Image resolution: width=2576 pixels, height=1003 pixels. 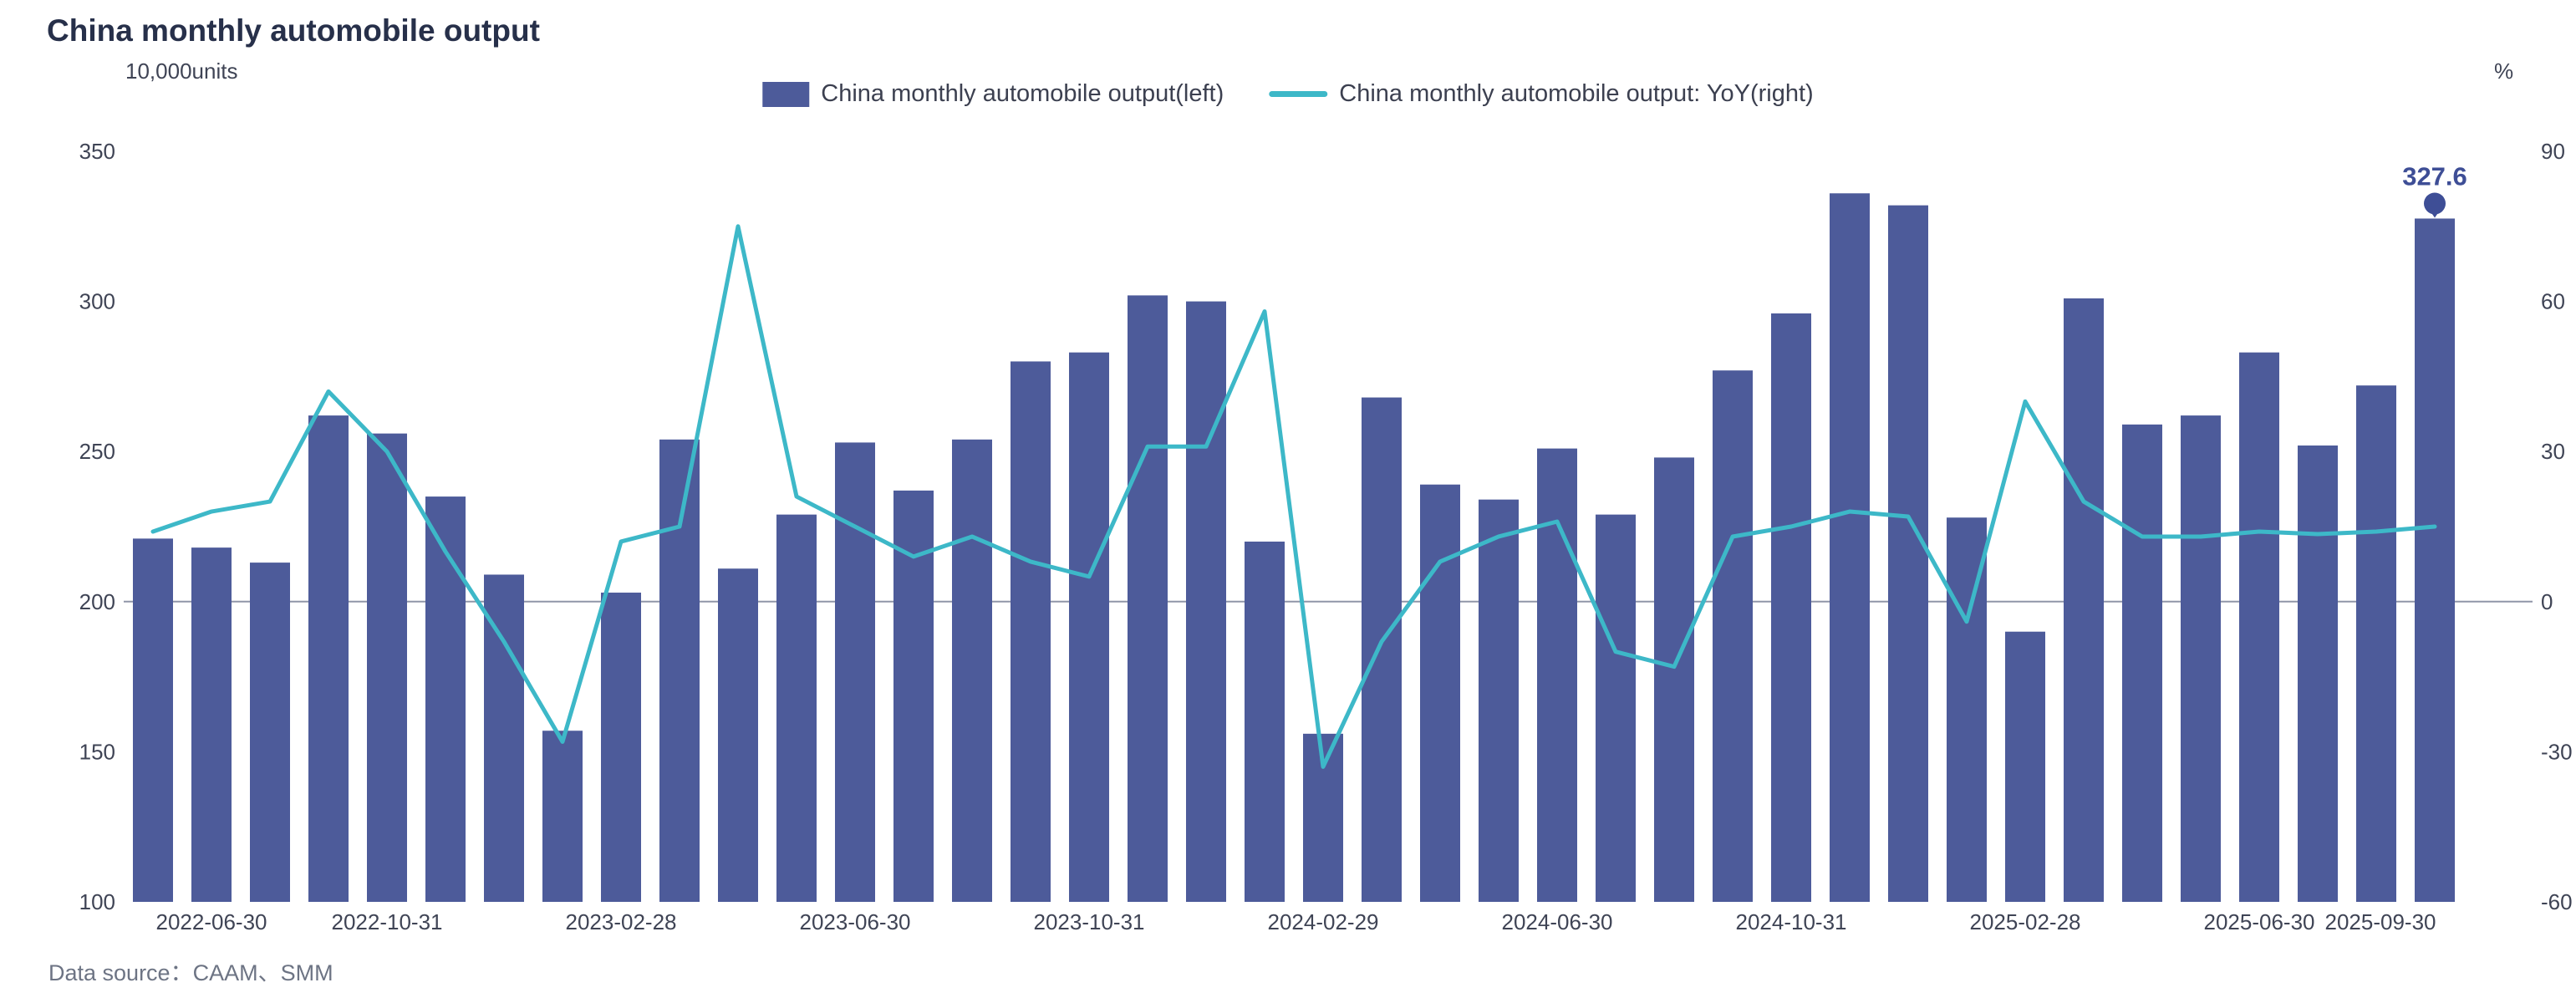 What do you see at coordinates (97, 151) in the screenshot?
I see `left-axis-tick-label: 350` at bounding box center [97, 151].